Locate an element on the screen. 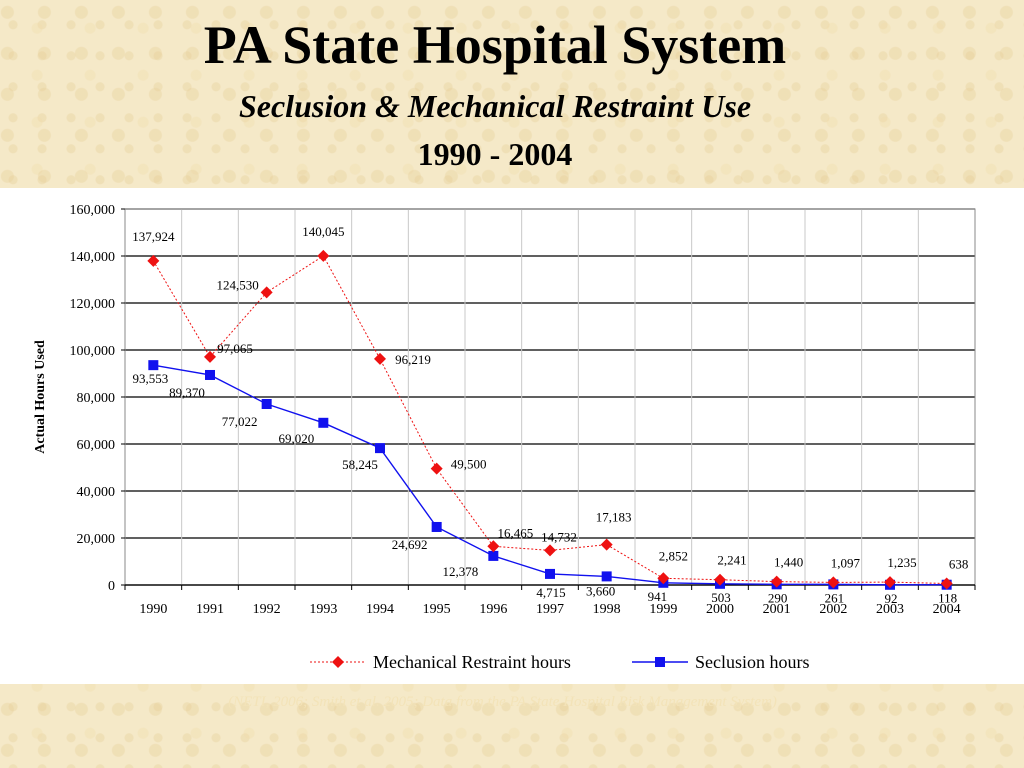  seclusion-data-label: 261 is located at coordinates (835, 597).